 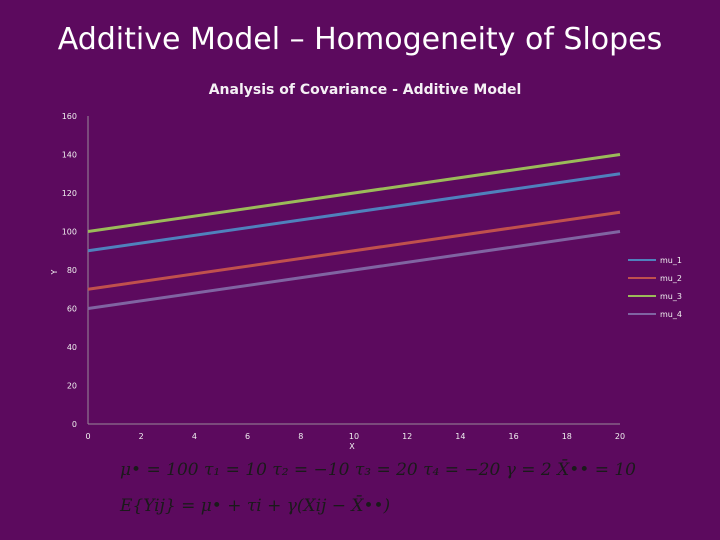 What do you see at coordinates (74, 424) in the screenshot?
I see `y-tick-label: 0` at bounding box center [74, 424].